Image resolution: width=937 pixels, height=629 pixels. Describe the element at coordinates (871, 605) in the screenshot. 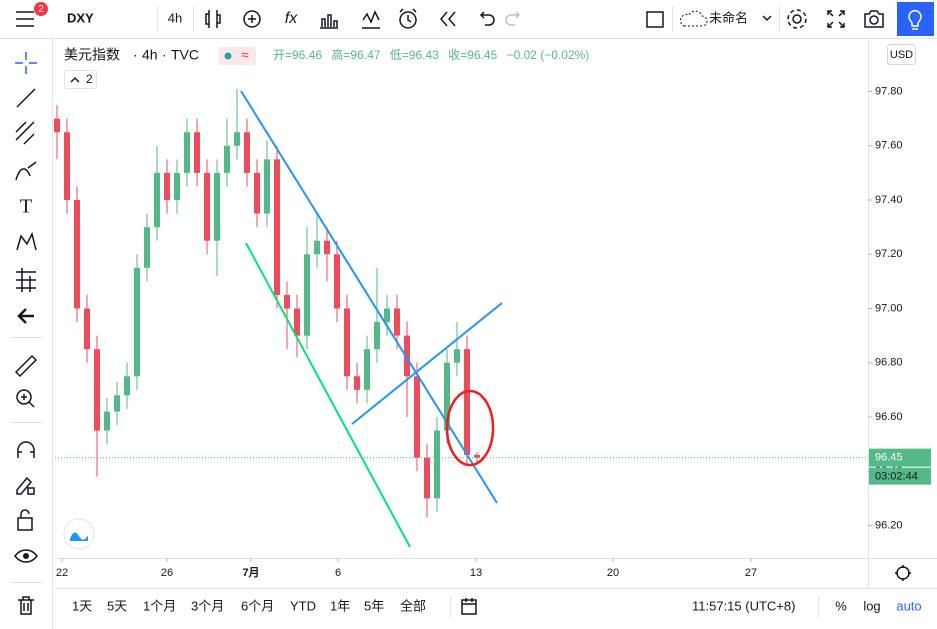

I see `scale-option: log` at that location.